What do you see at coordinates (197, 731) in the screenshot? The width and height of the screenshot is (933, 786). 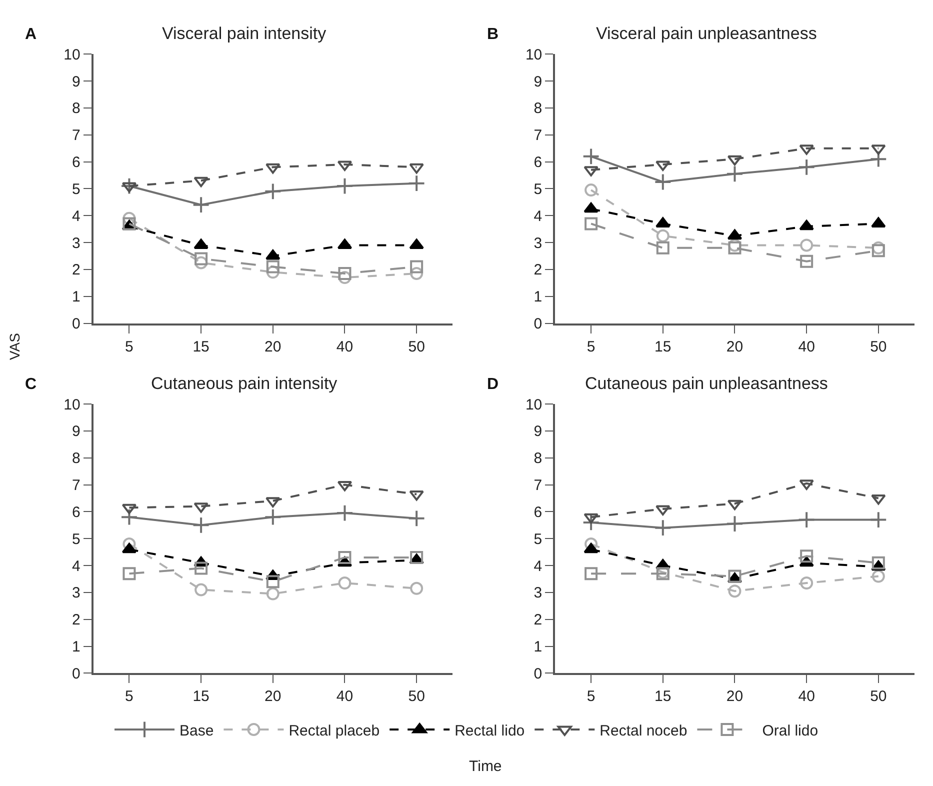 I see `legend-label: Base` at bounding box center [197, 731].